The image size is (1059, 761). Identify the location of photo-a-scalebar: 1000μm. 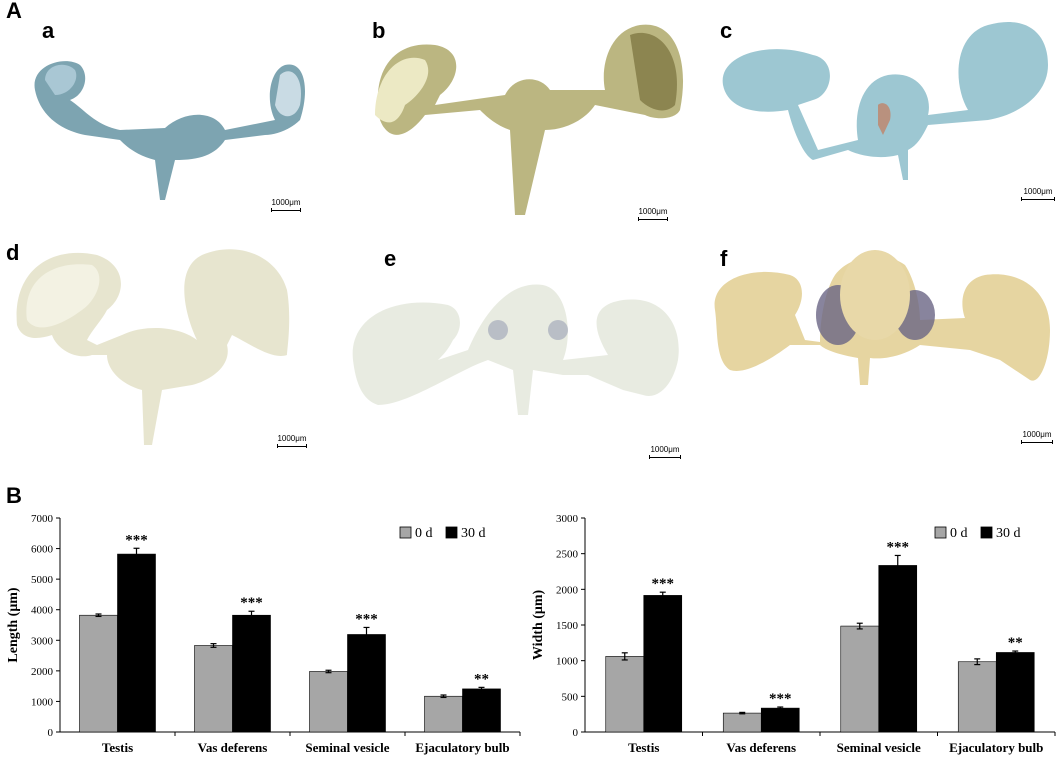
(286, 205).